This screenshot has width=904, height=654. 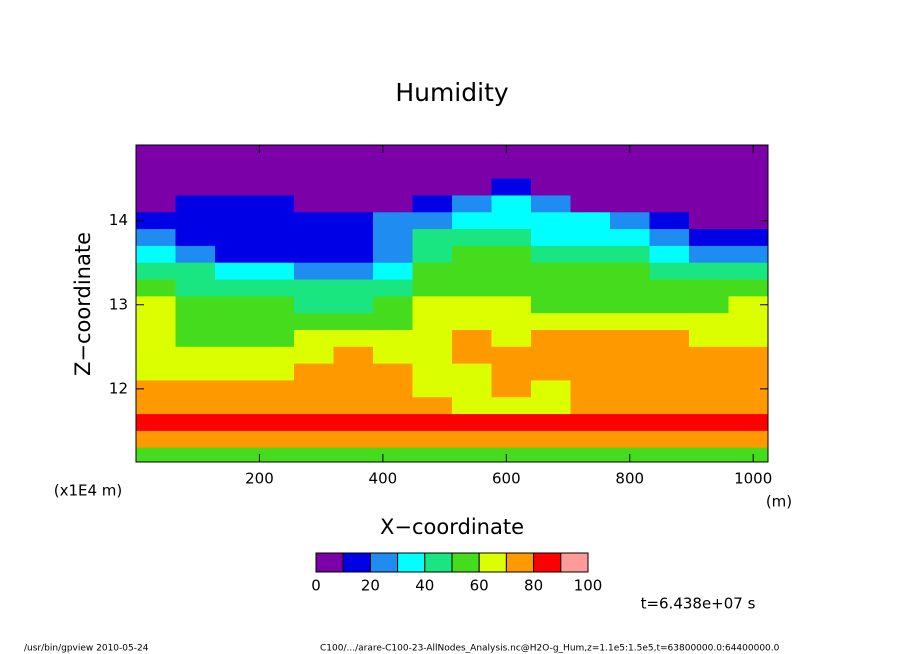 What do you see at coordinates (629, 479) in the screenshot?
I see `x-tick-label: 800` at bounding box center [629, 479].